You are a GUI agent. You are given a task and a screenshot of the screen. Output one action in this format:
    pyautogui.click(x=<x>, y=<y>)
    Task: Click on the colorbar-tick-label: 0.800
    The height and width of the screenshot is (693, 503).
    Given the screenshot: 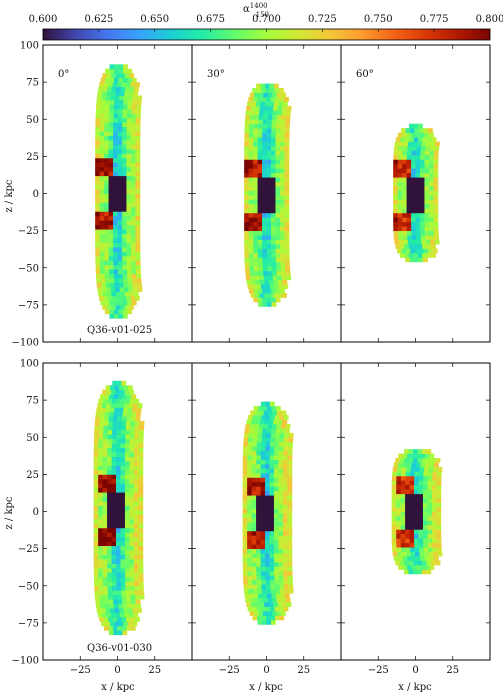 What is the action you would take?
    pyautogui.click(x=489, y=19)
    